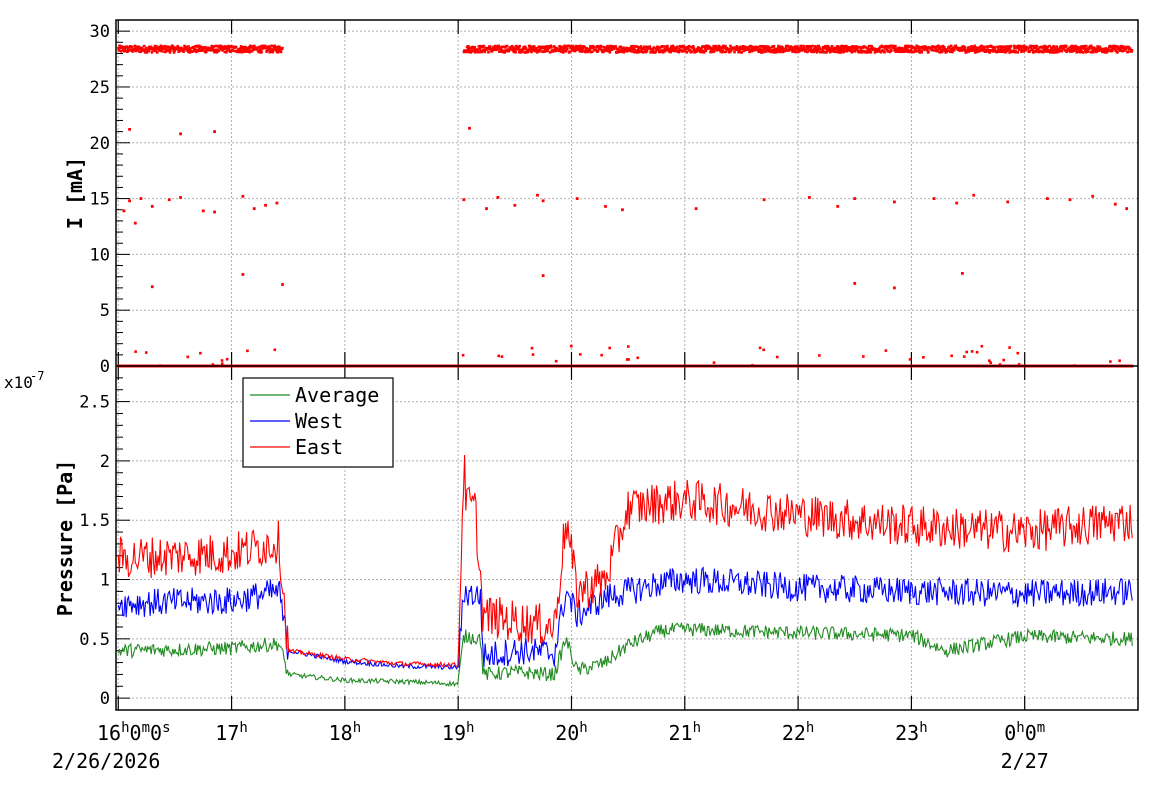 This screenshot has height=786, width=1158. I want to click on y-tick-label: 1, so click(105, 581).